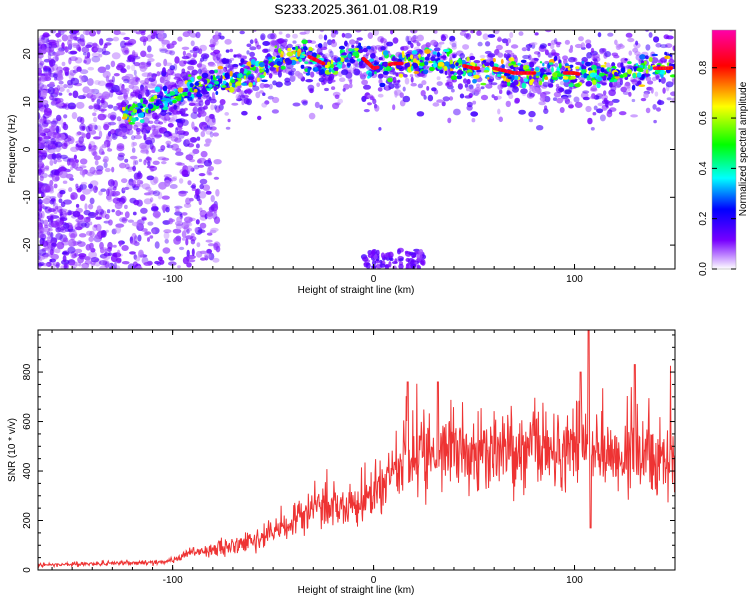 Image resolution: width=750 pixels, height=600 pixels. Describe the element at coordinates (703, 118) in the screenshot. I see `colorbar-tick-label: 0.6` at that location.